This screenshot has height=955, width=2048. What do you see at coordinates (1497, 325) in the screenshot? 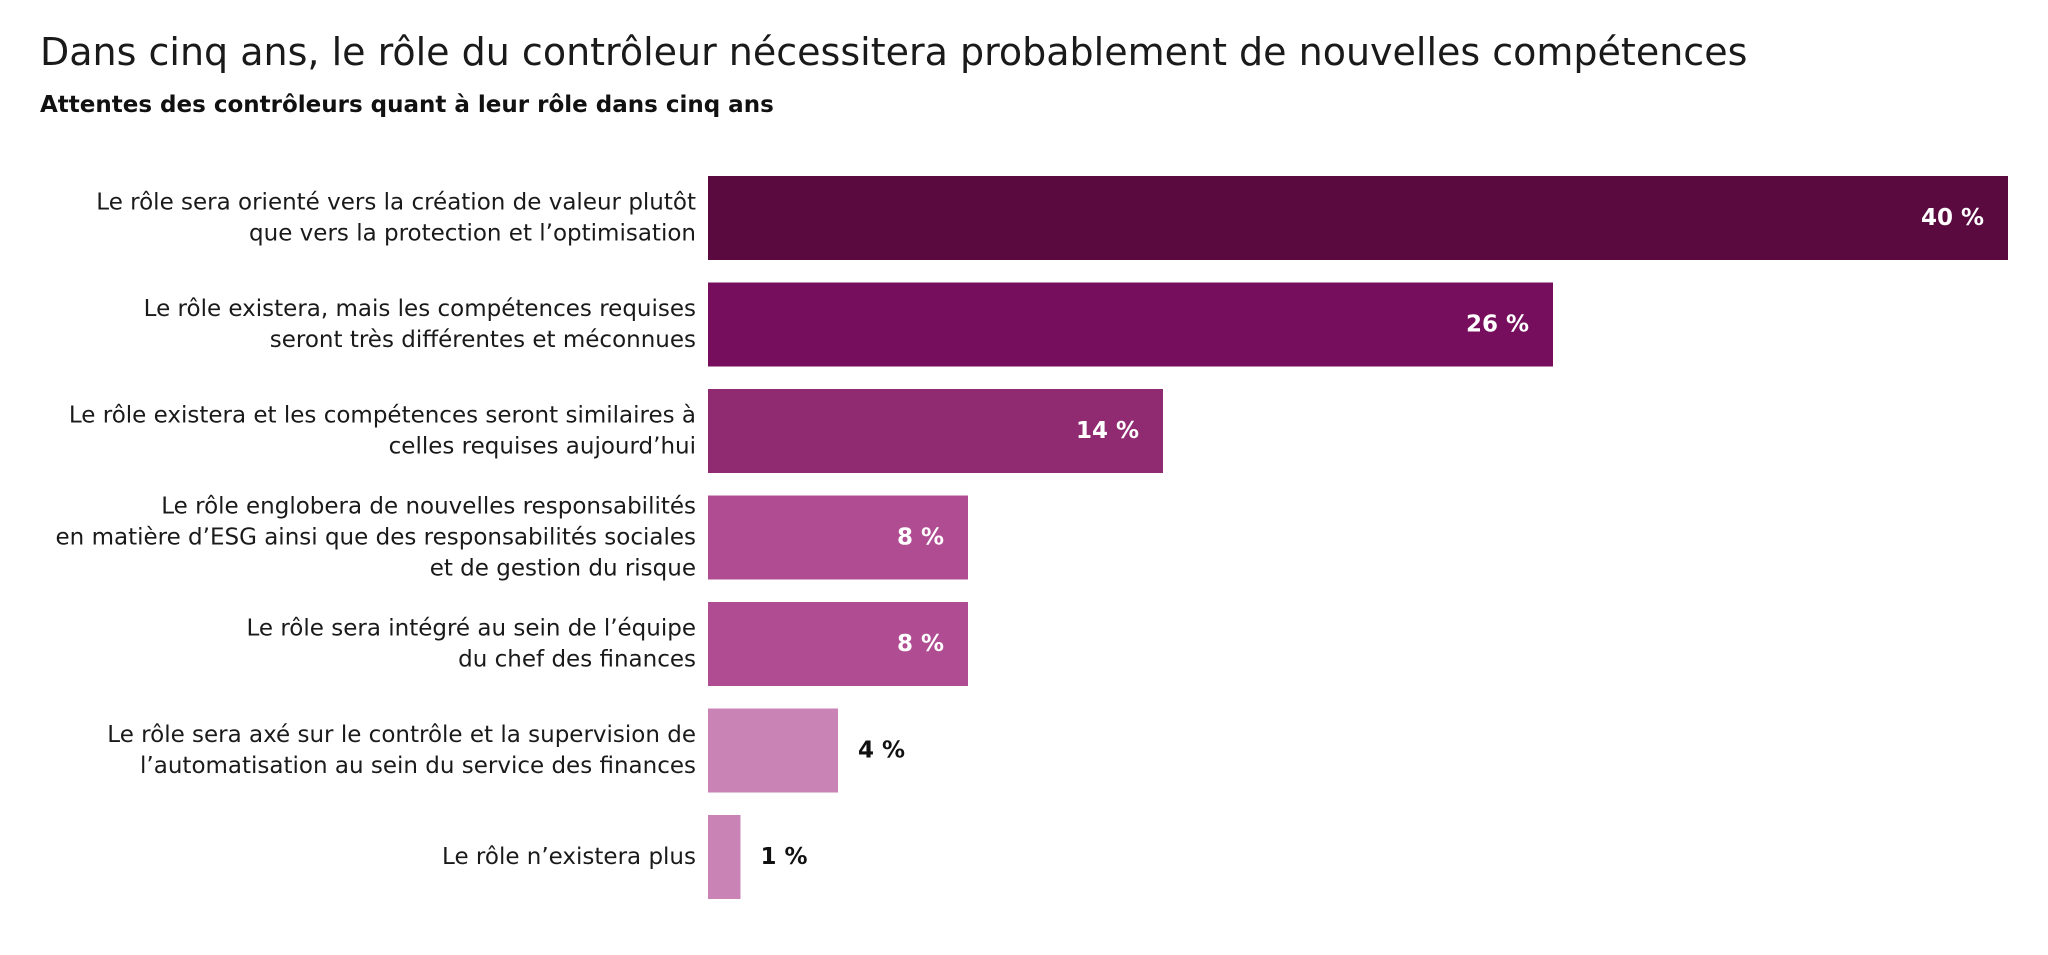
I see `value-label-2: 26 %` at bounding box center [1497, 325].